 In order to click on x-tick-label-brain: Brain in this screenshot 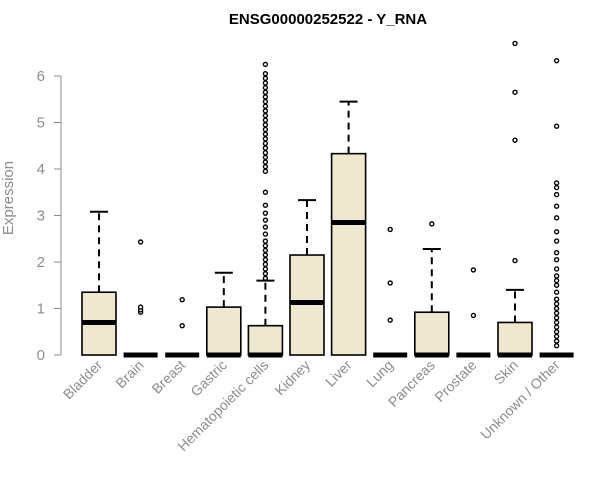, I will do `click(129, 374)`.